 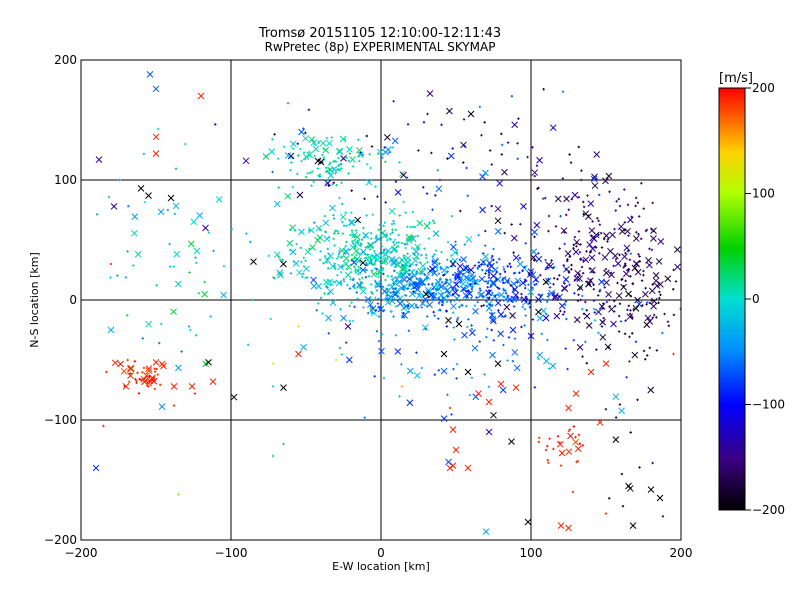 I want to click on x-axis-label: E-W location [km], so click(x=381, y=566).